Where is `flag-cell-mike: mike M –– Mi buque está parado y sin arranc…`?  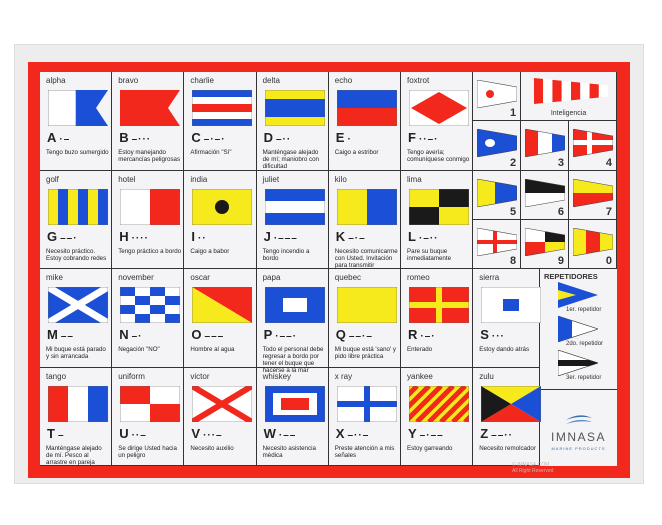 flag-cell-mike: mike M –– Mi buque está parado y sin arranc… is located at coordinates (76, 318).